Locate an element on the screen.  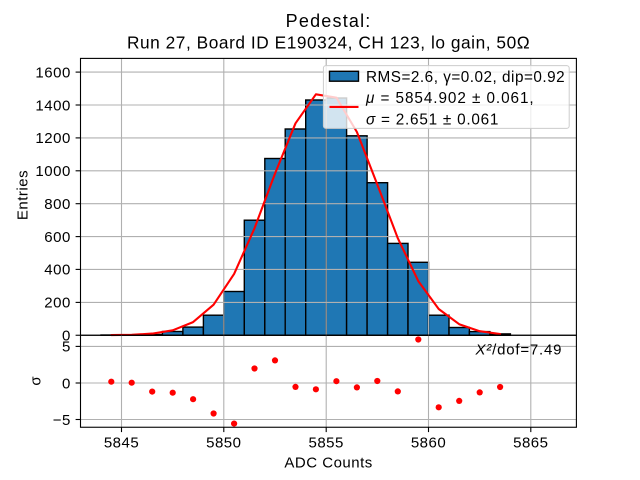
svg-text: ADC Counts is located at coordinates (328, 463).